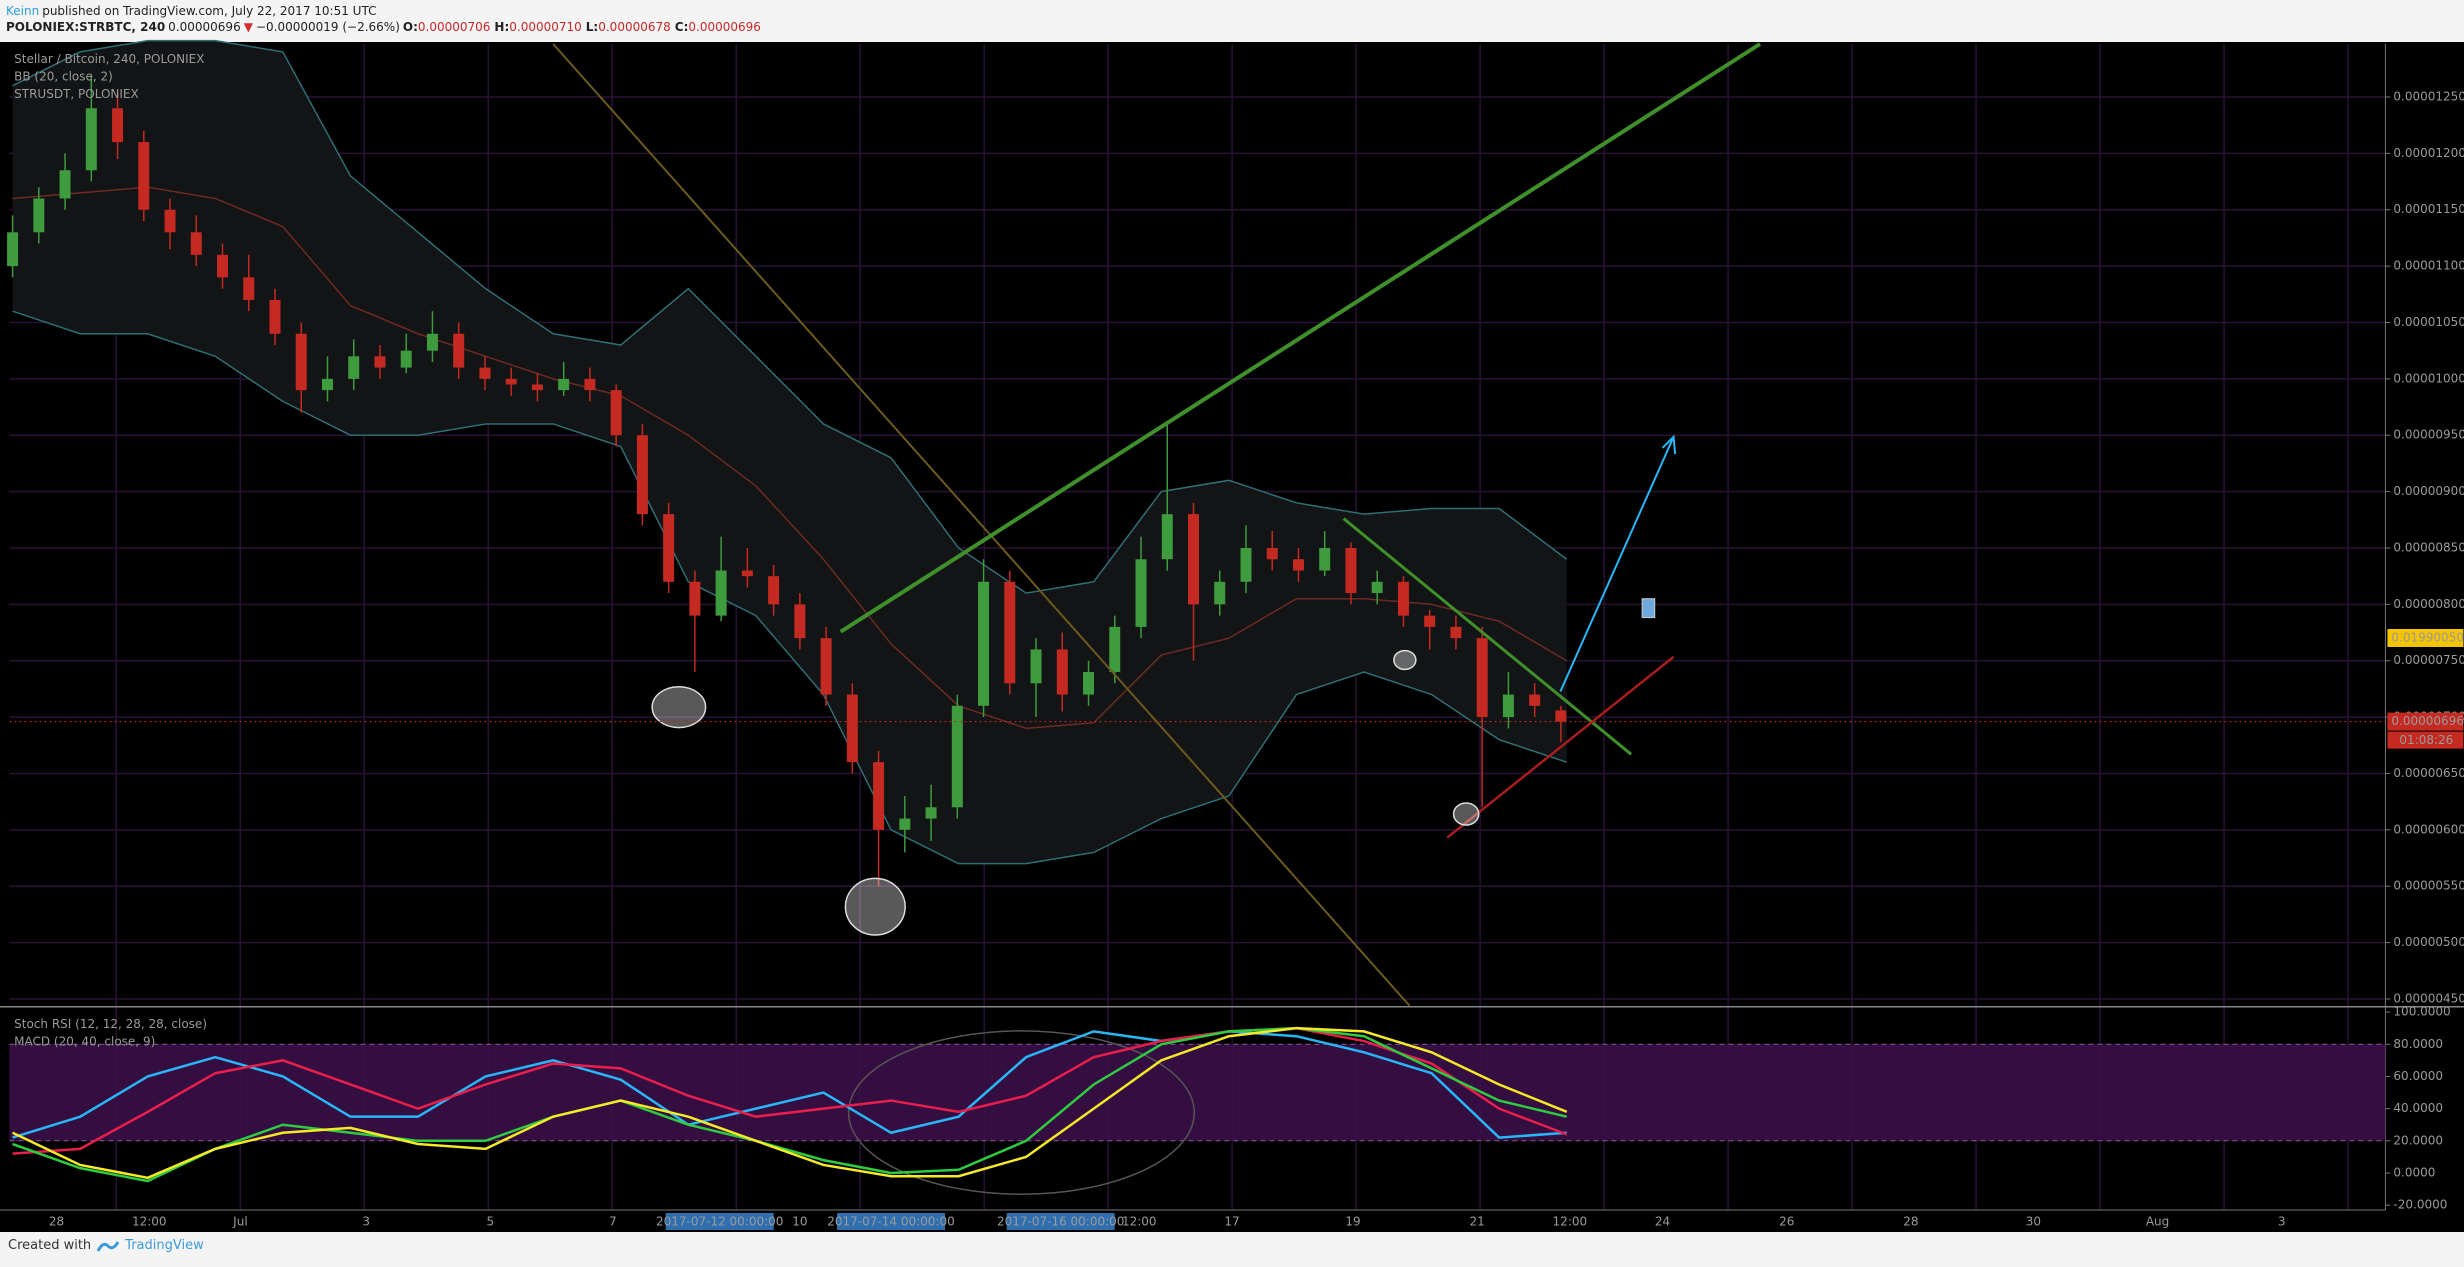 This screenshot has height=1267, width=2464. Describe the element at coordinates (410, 27) in the screenshot. I see `ohlc-part: O:` at that location.